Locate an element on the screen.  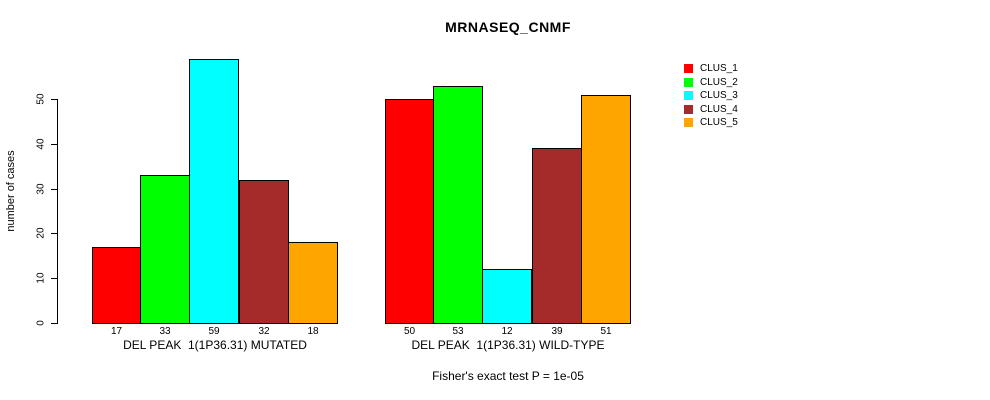
legend-entry-clus_5: CLUS_5 is located at coordinates (719, 123).